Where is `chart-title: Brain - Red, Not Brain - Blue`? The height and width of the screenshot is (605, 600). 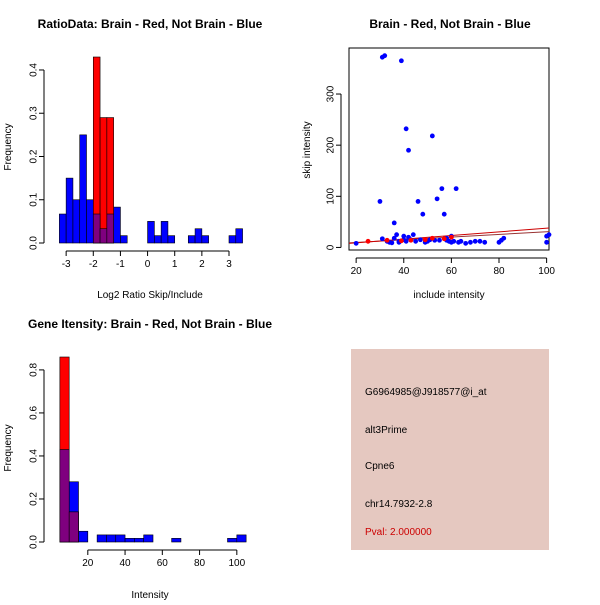 chart-title: Brain - Red, Not Brain - Blue is located at coordinates (450, 24).